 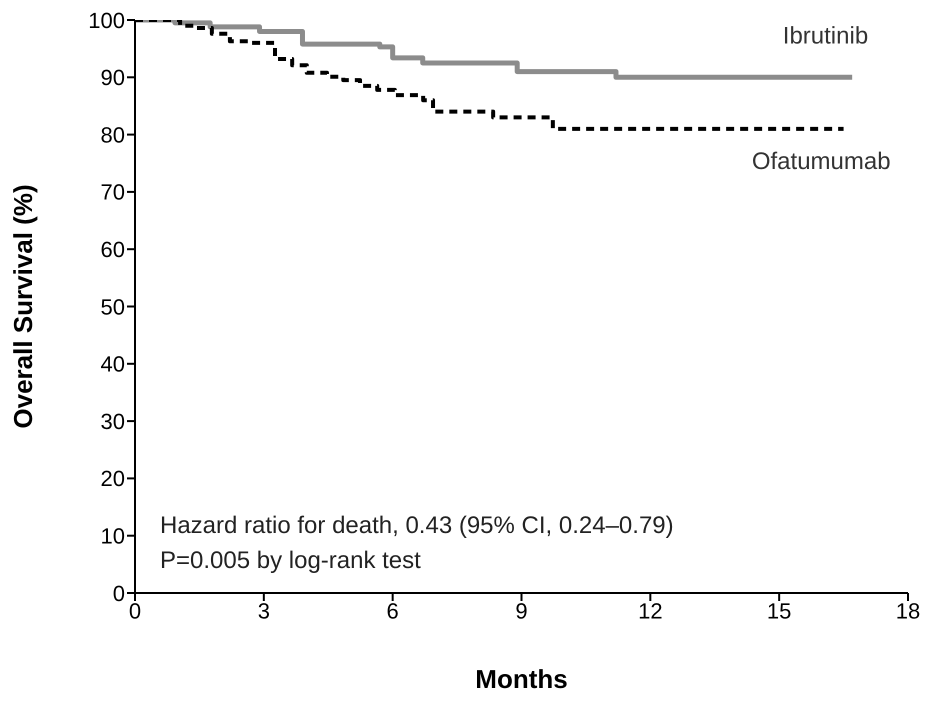 I want to click on y-tick-label: 90, so click(x=112, y=77).